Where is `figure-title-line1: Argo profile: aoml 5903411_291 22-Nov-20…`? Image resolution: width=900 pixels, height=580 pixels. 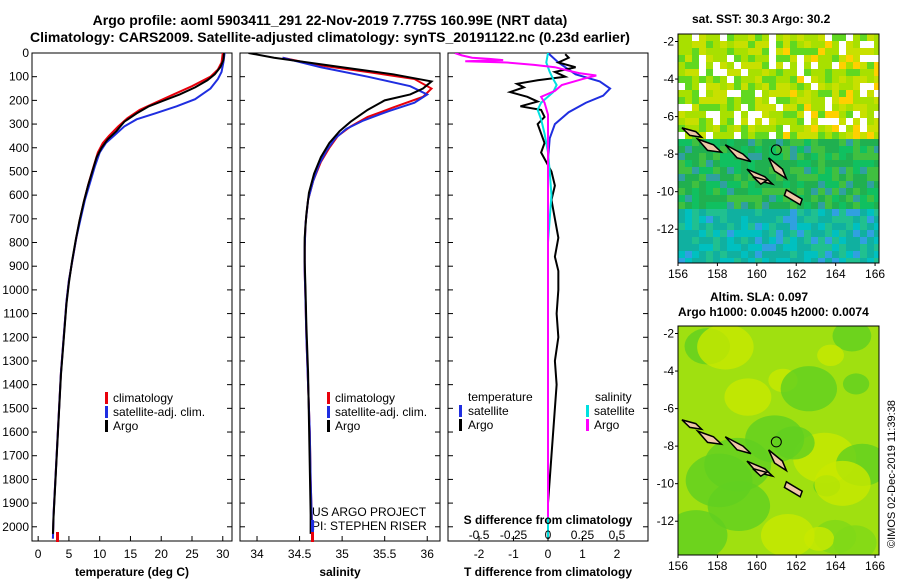 figure-title-line1: Argo profile: aoml 5903411_291 22-Nov-20… is located at coordinates (330, 20).